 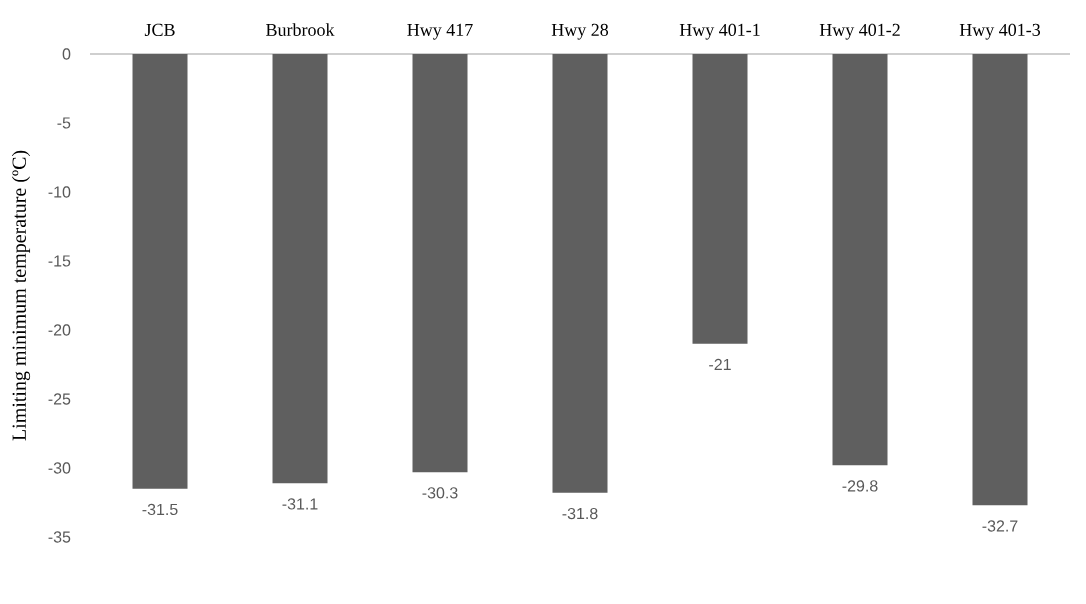 What do you see at coordinates (300, 29) in the screenshot?
I see `x-tick-label: Burbrook` at bounding box center [300, 29].